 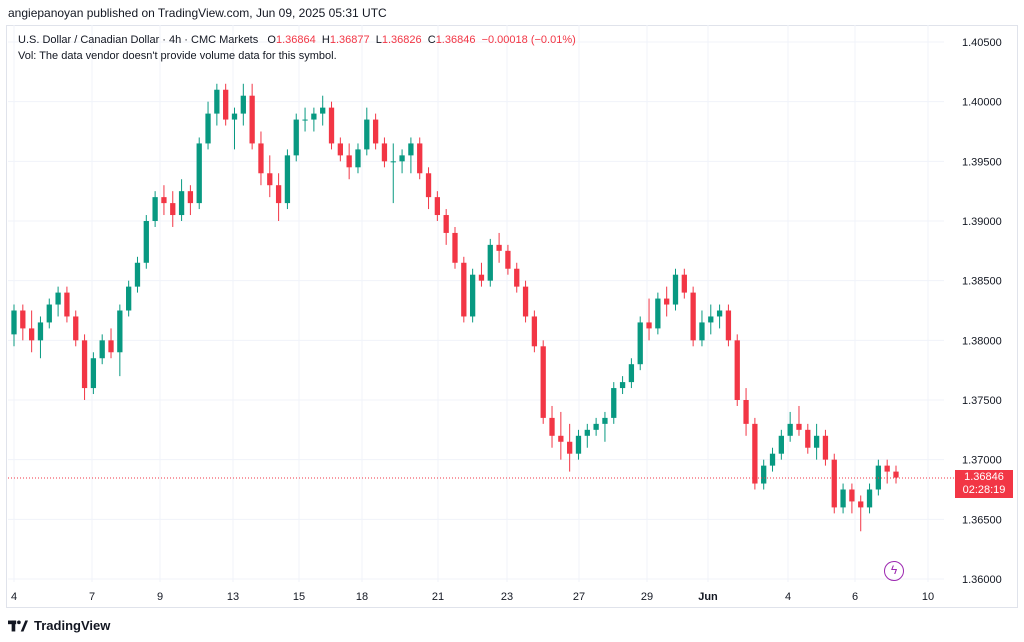 What do you see at coordinates (982, 103) in the screenshot?
I see `y-tick-label: 1.40000` at bounding box center [982, 103].